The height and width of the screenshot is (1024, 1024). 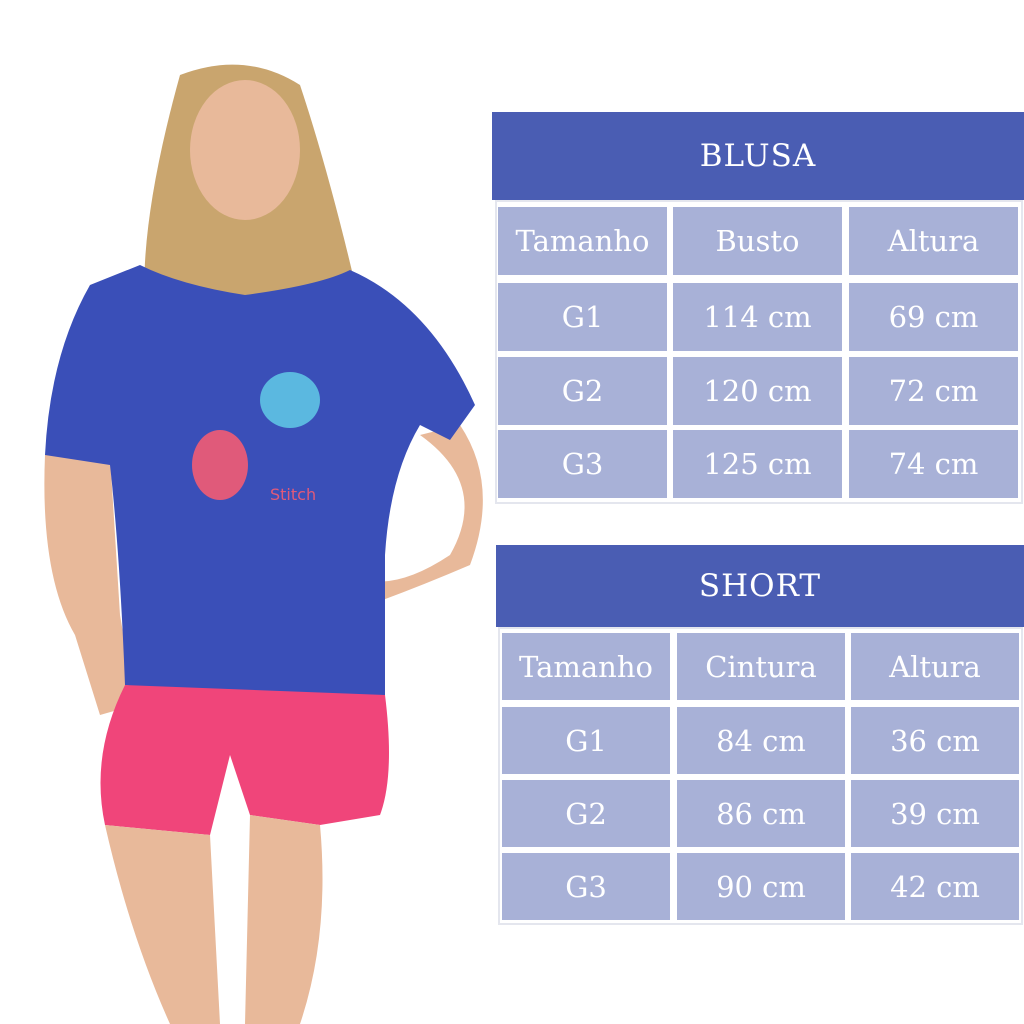 What do you see at coordinates (89, 585) in the screenshot?
I see `left-arm` at bounding box center [89, 585].